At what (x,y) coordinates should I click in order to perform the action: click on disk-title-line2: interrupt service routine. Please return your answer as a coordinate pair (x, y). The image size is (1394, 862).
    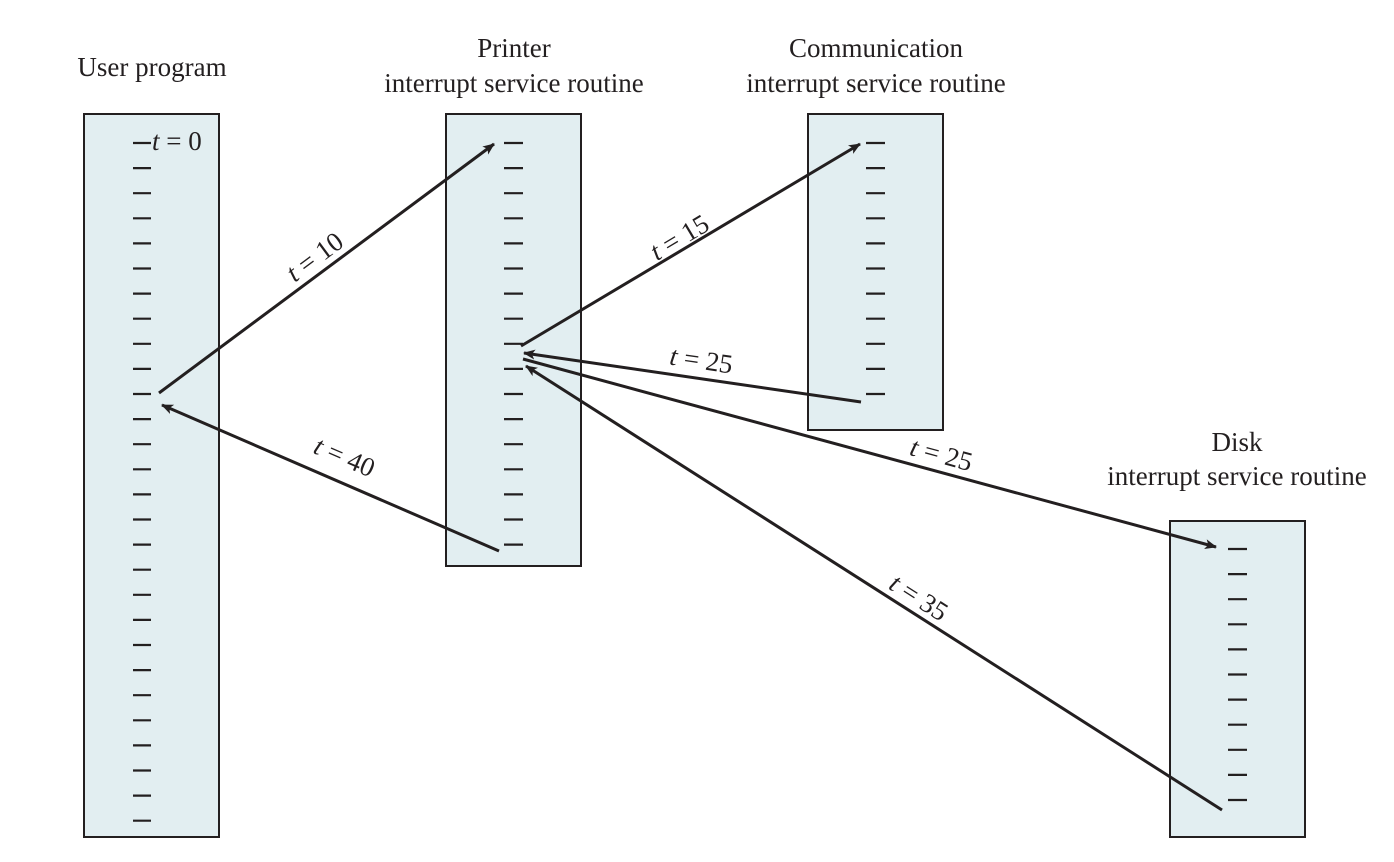
    Looking at the image, I should click on (1236, 476).